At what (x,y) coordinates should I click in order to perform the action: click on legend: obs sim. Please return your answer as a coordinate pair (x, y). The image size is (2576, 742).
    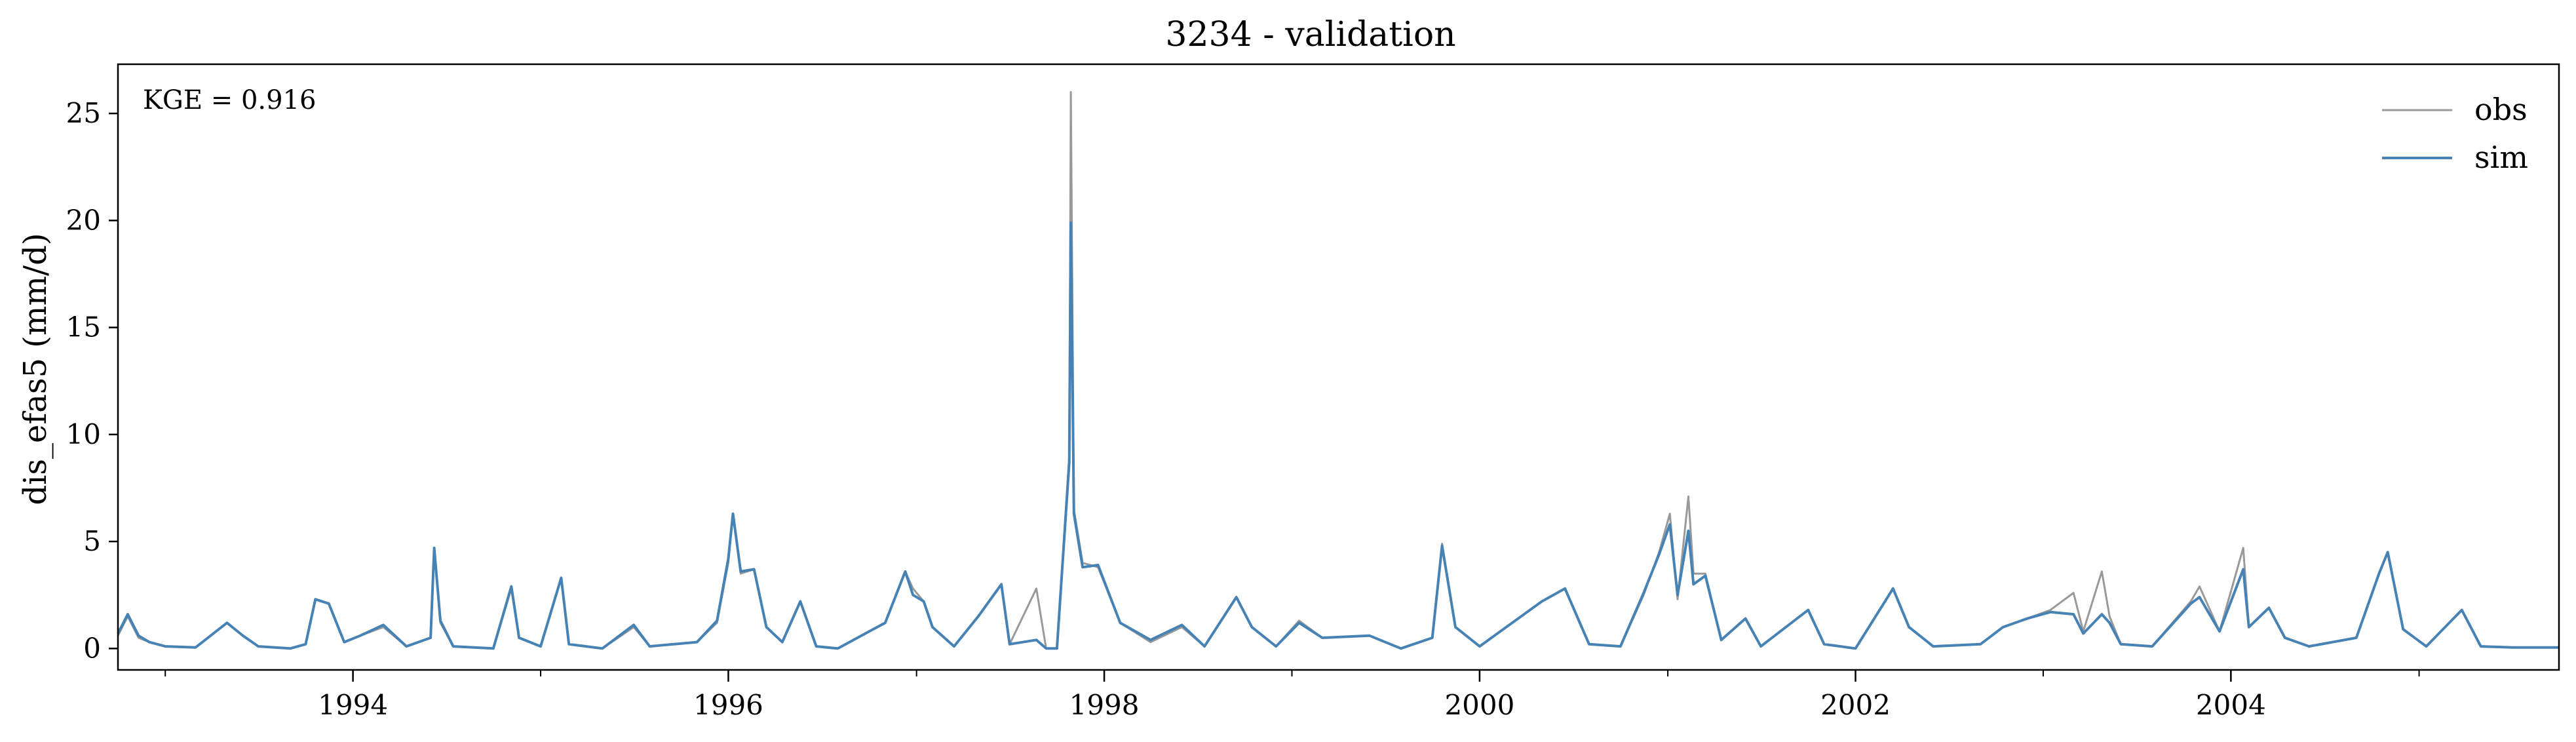
    Looking at the image, I should click on (2455, 133).